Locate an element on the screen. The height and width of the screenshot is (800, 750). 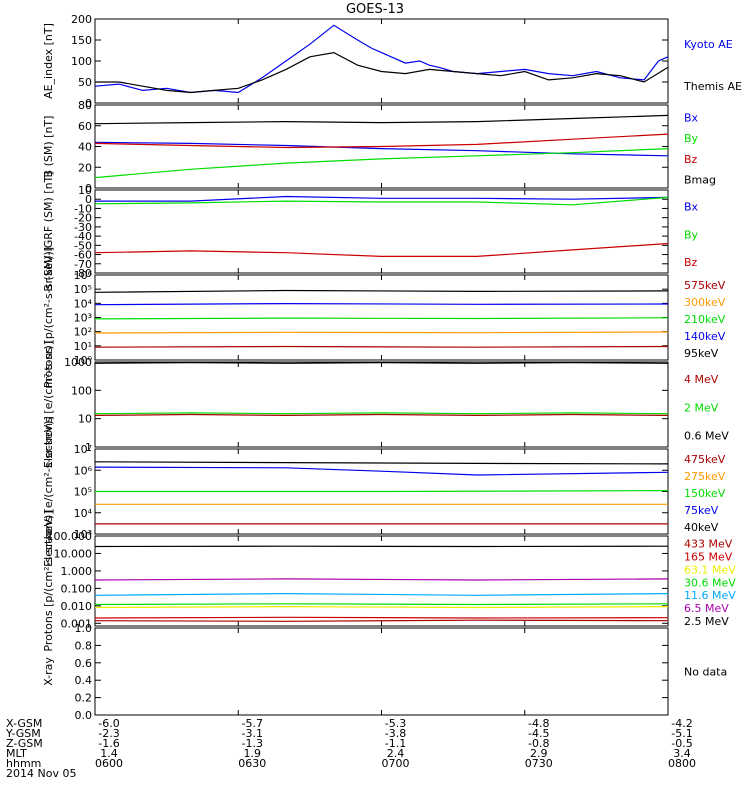
legend-entry: 95keV is located at coordinates (701, 353).